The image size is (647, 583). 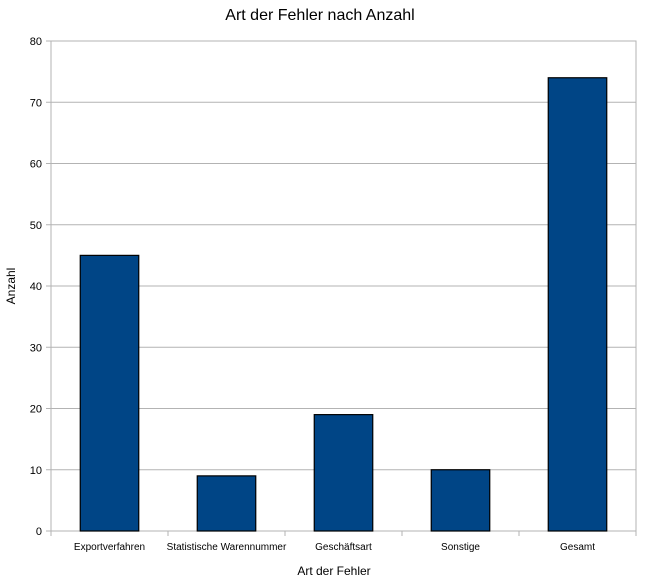 What do you see at coordinates (36, 410) in the screenshot?
I see `y-tick-label: 20` at bounding box center [36, 410].